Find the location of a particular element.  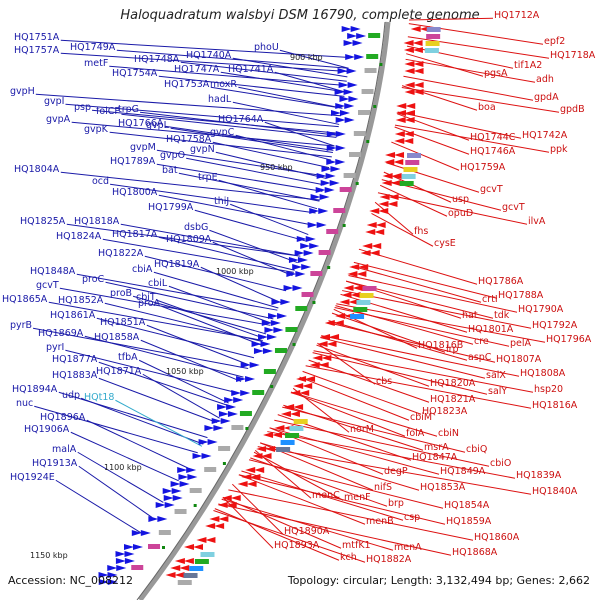

gene-label: HQ1790A is located at coordinates (541, 309).